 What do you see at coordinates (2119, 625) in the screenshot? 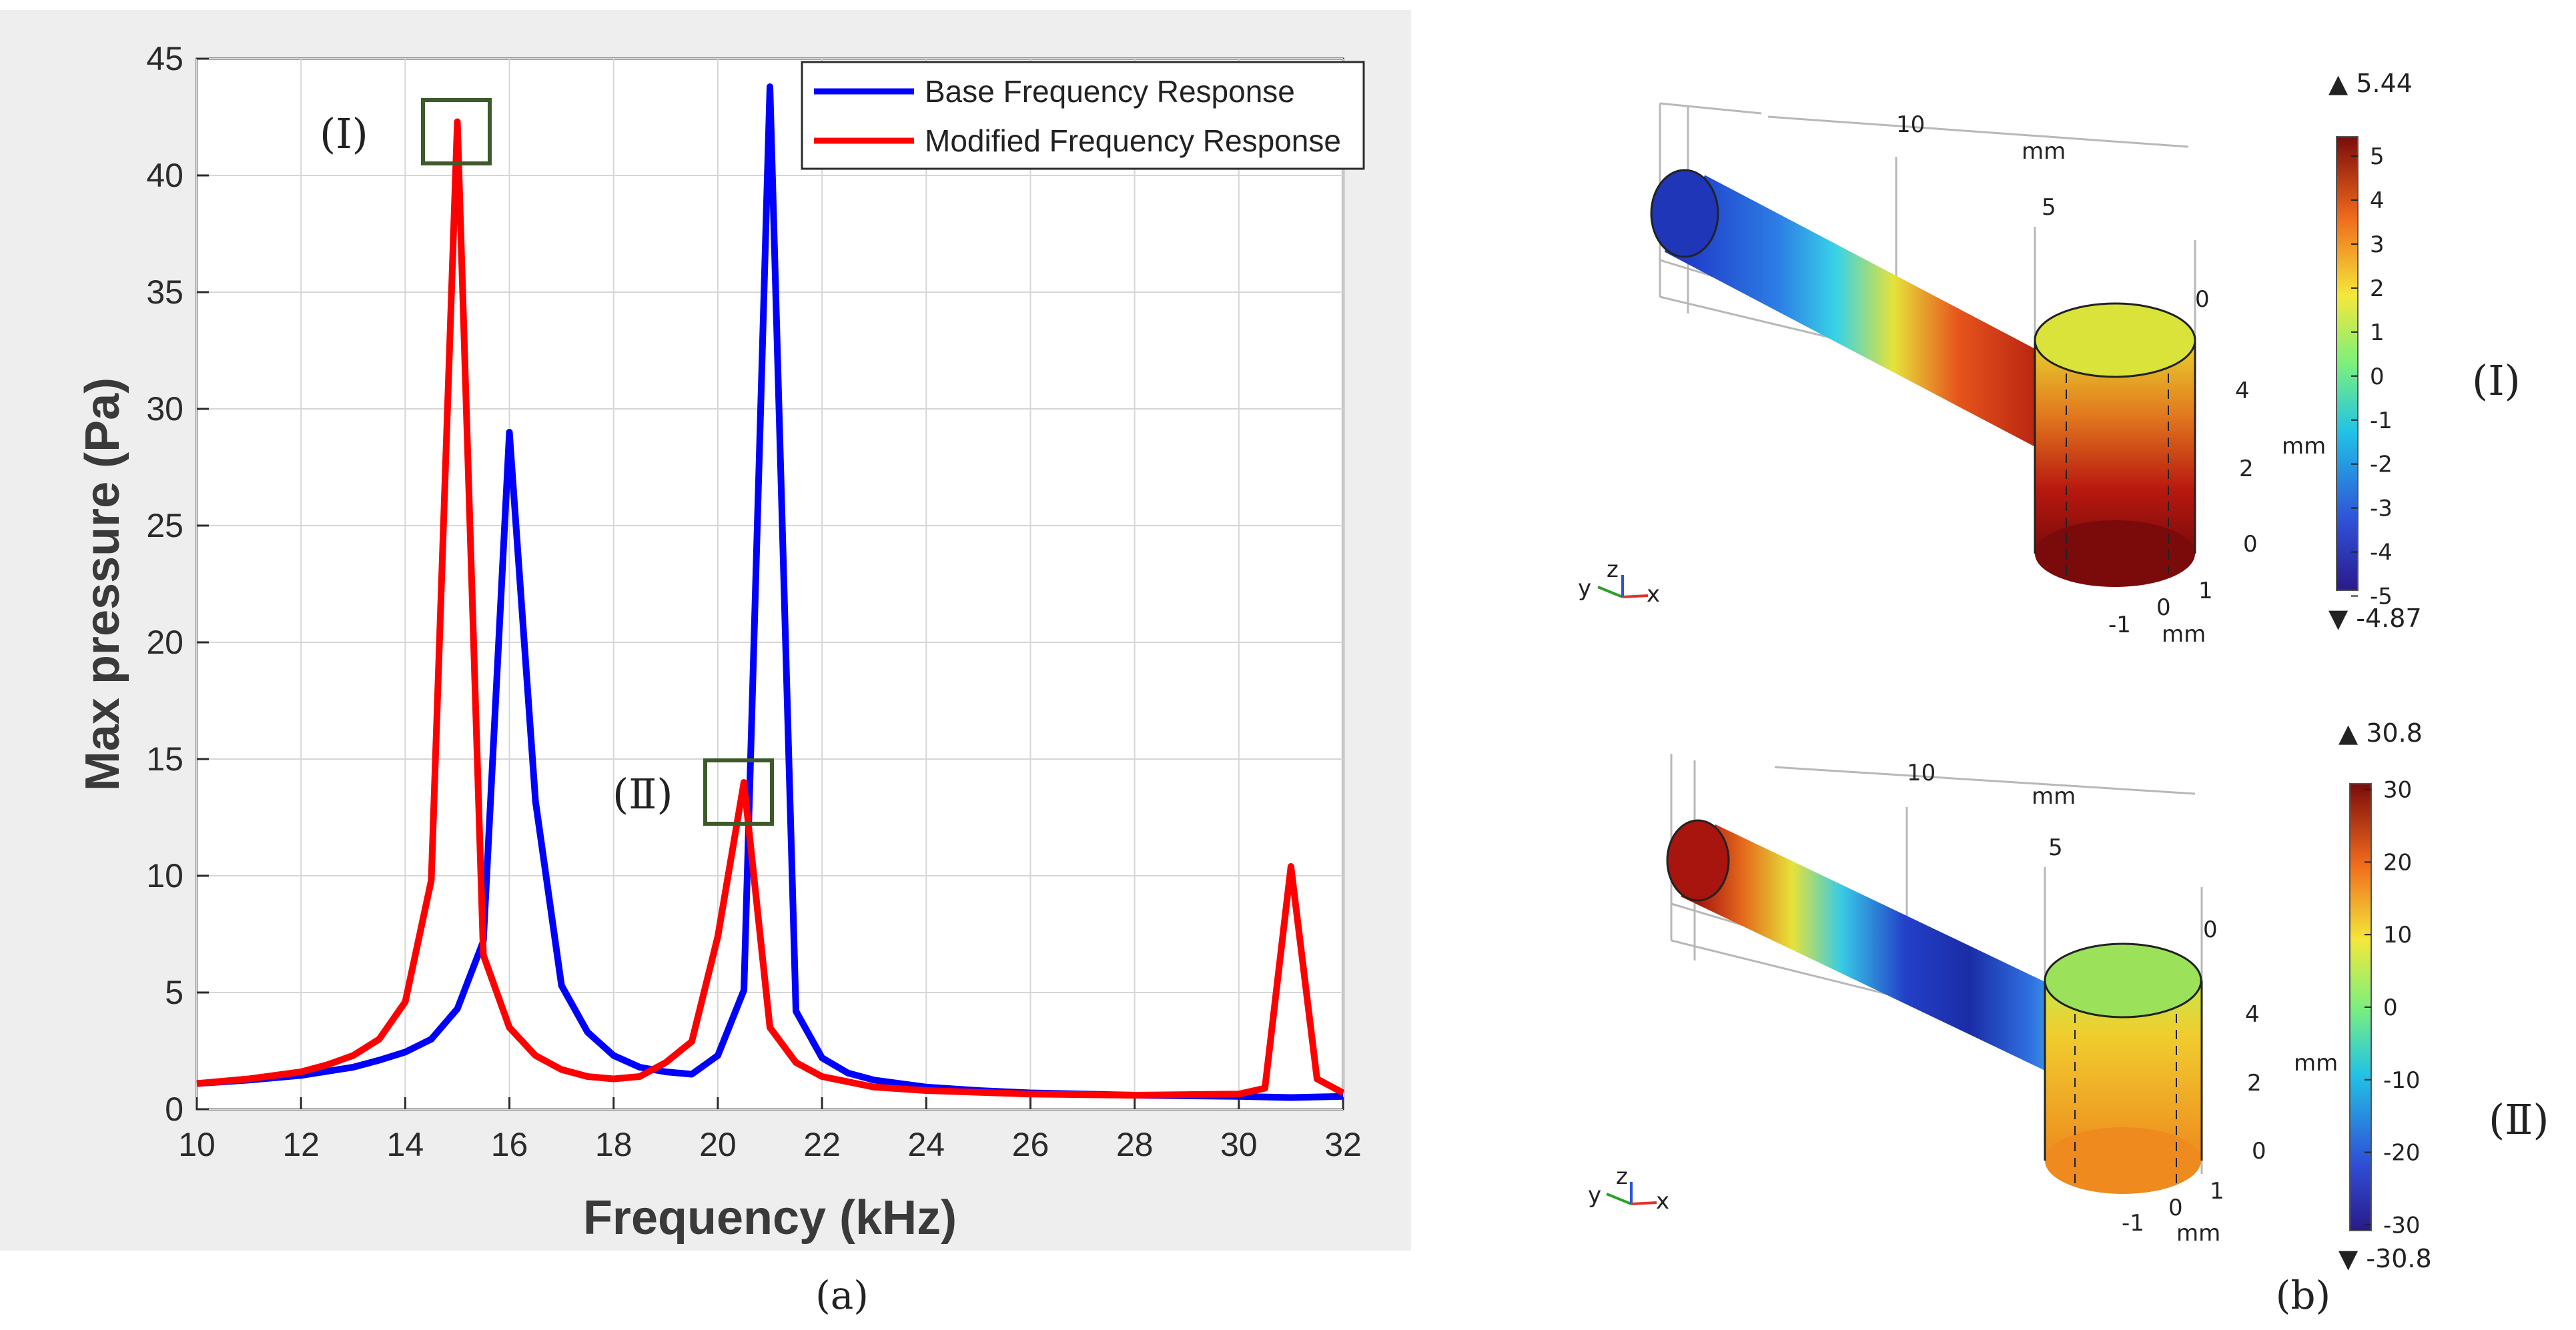
I see `axis-tick-m1-top: -1` at bounding box center [2119, 625].